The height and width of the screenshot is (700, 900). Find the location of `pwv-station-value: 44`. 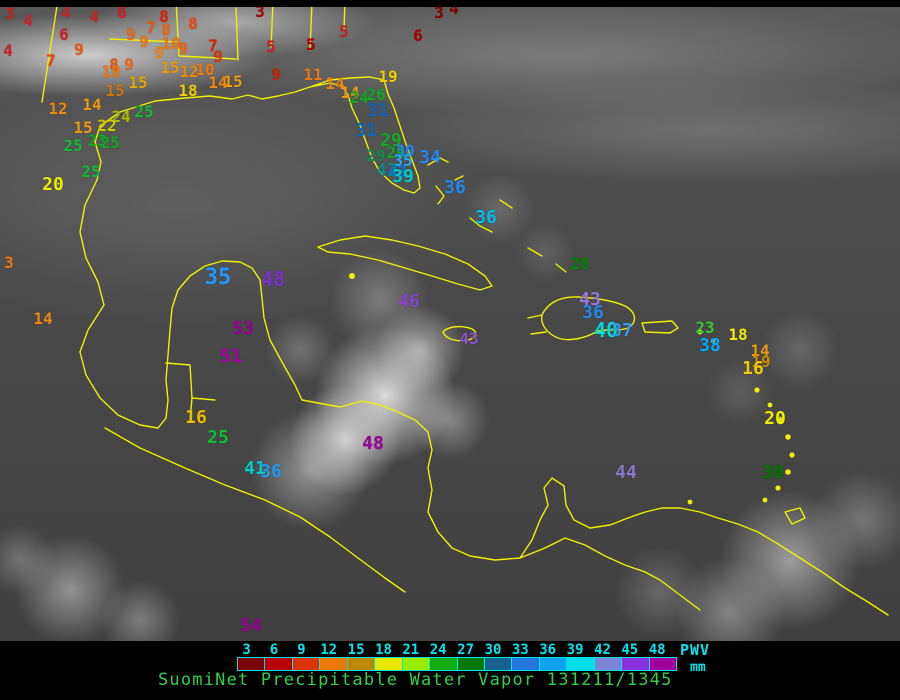

pwv-station-value: 44 is located at coordinates (626, 473).